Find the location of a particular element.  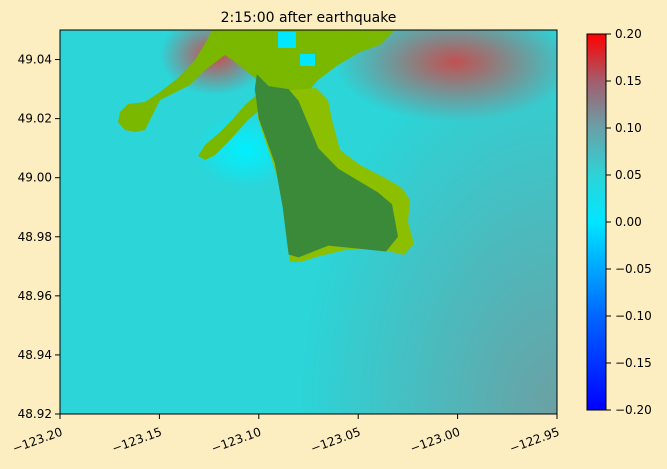

colorbar-ticks: 0.20 0.15 0.10 0.05 0.00 −0.05 −0.10 −0.15 −0.20 is located at coordinates (629, 222).